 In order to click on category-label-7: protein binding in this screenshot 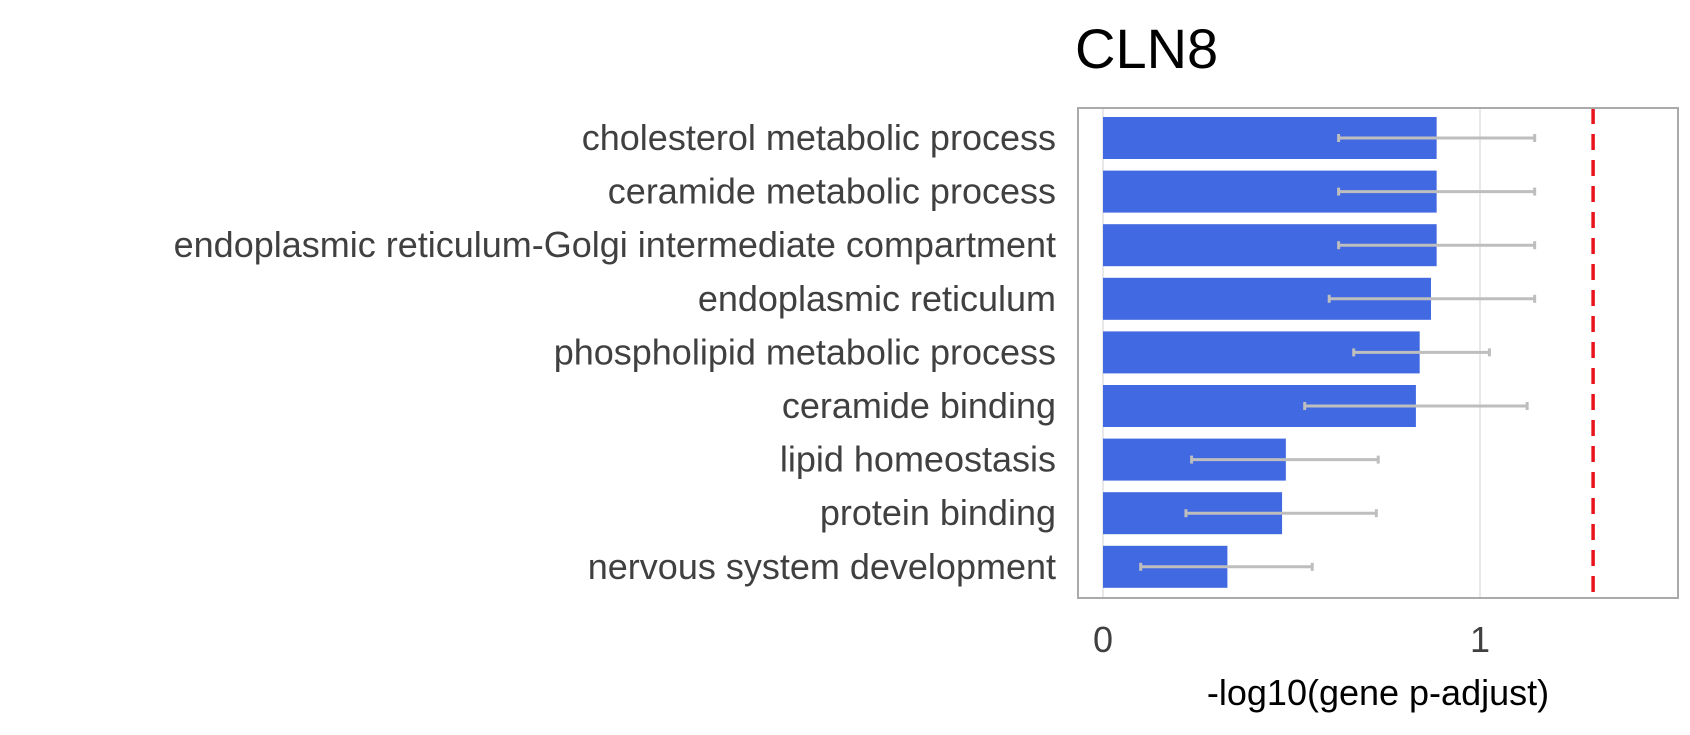, I will do `click(938, 512)`.